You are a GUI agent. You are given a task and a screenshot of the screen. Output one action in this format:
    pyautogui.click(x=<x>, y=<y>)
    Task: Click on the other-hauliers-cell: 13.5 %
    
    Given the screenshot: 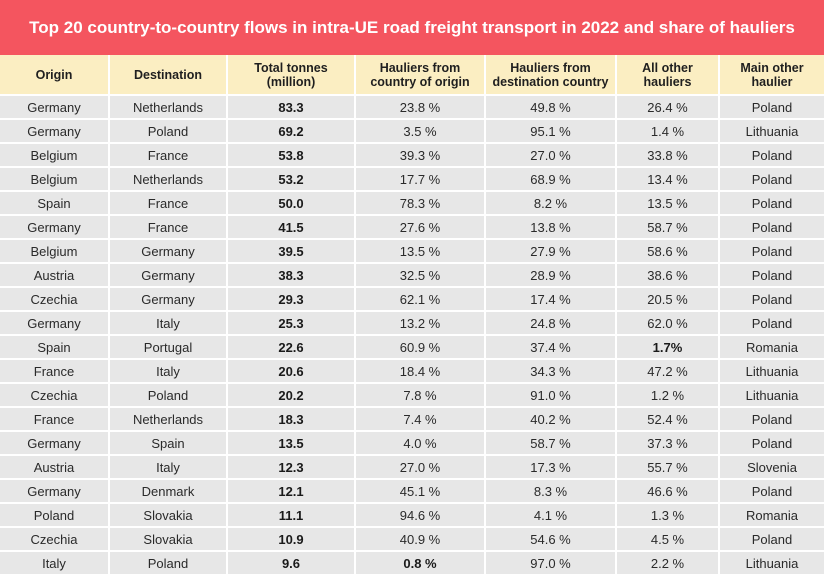 What is the action you would take?
    pyautogui.click(x=668, y=204)
    